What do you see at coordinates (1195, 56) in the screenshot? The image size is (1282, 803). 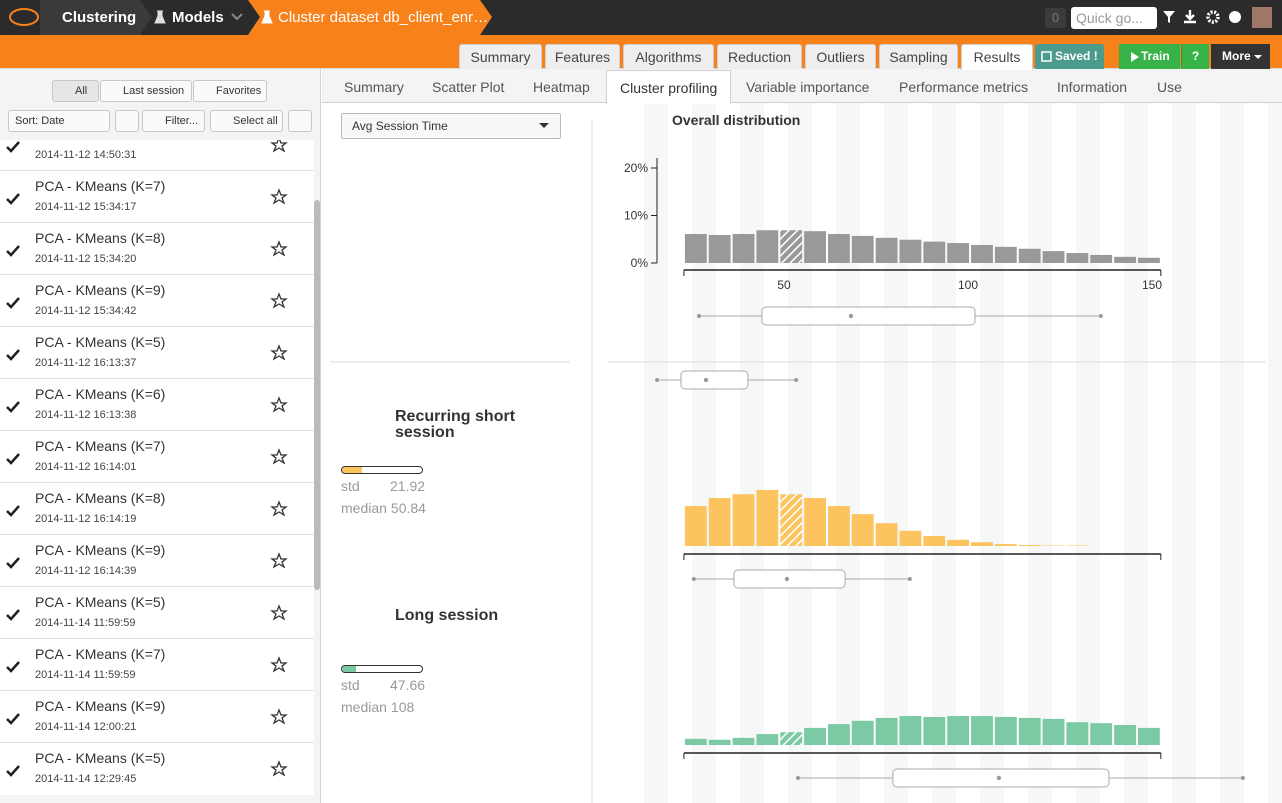 I see `help-button: ?` at bounding box center [1195, 56].